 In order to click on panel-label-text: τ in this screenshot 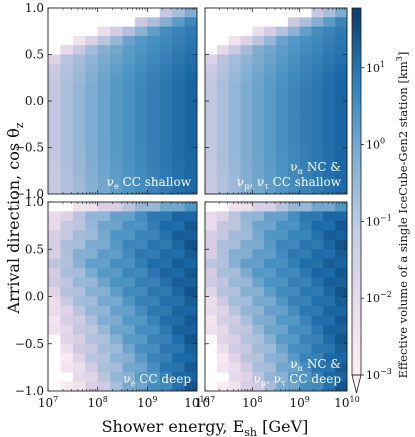, I will do `click(266, 186)`.